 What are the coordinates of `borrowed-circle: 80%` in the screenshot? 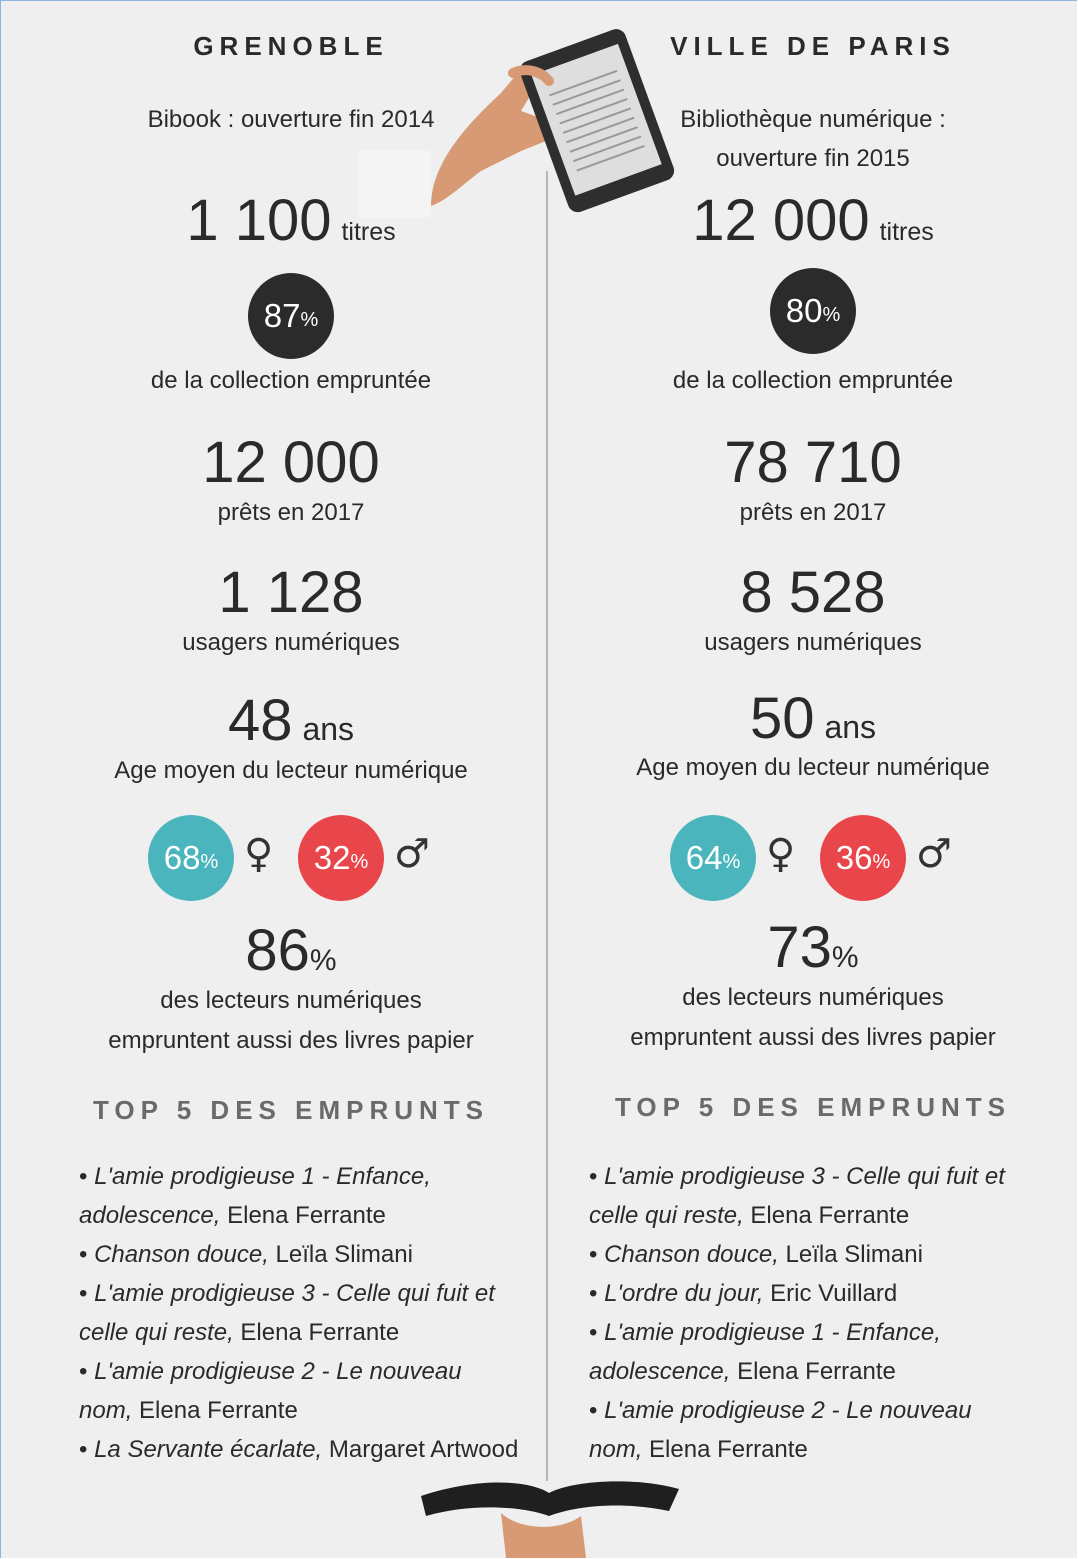 It's located at (813, 311).